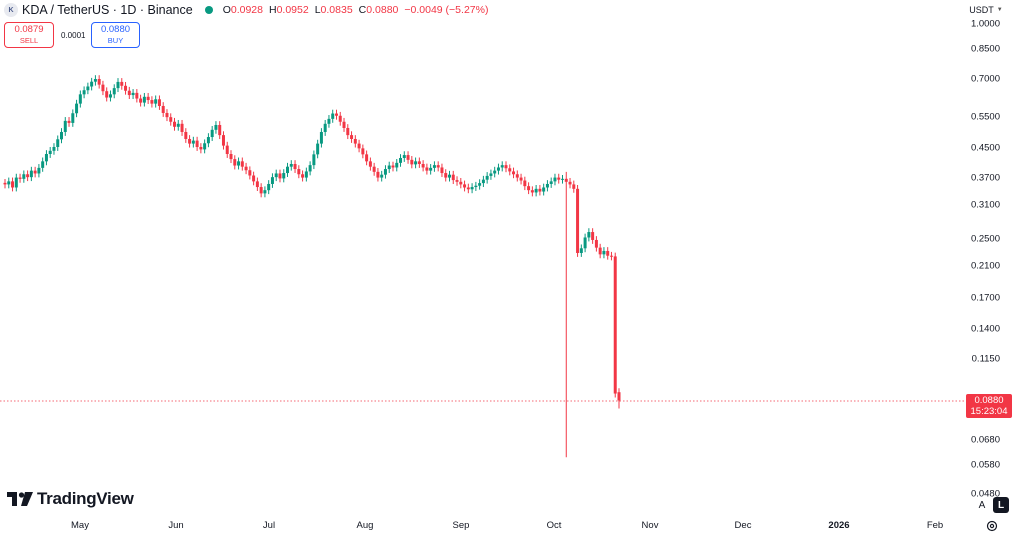  Describe the element at coordinates (115, 35) in the screenshot. I see `buy-button: 0.0880 BUY` at that location.